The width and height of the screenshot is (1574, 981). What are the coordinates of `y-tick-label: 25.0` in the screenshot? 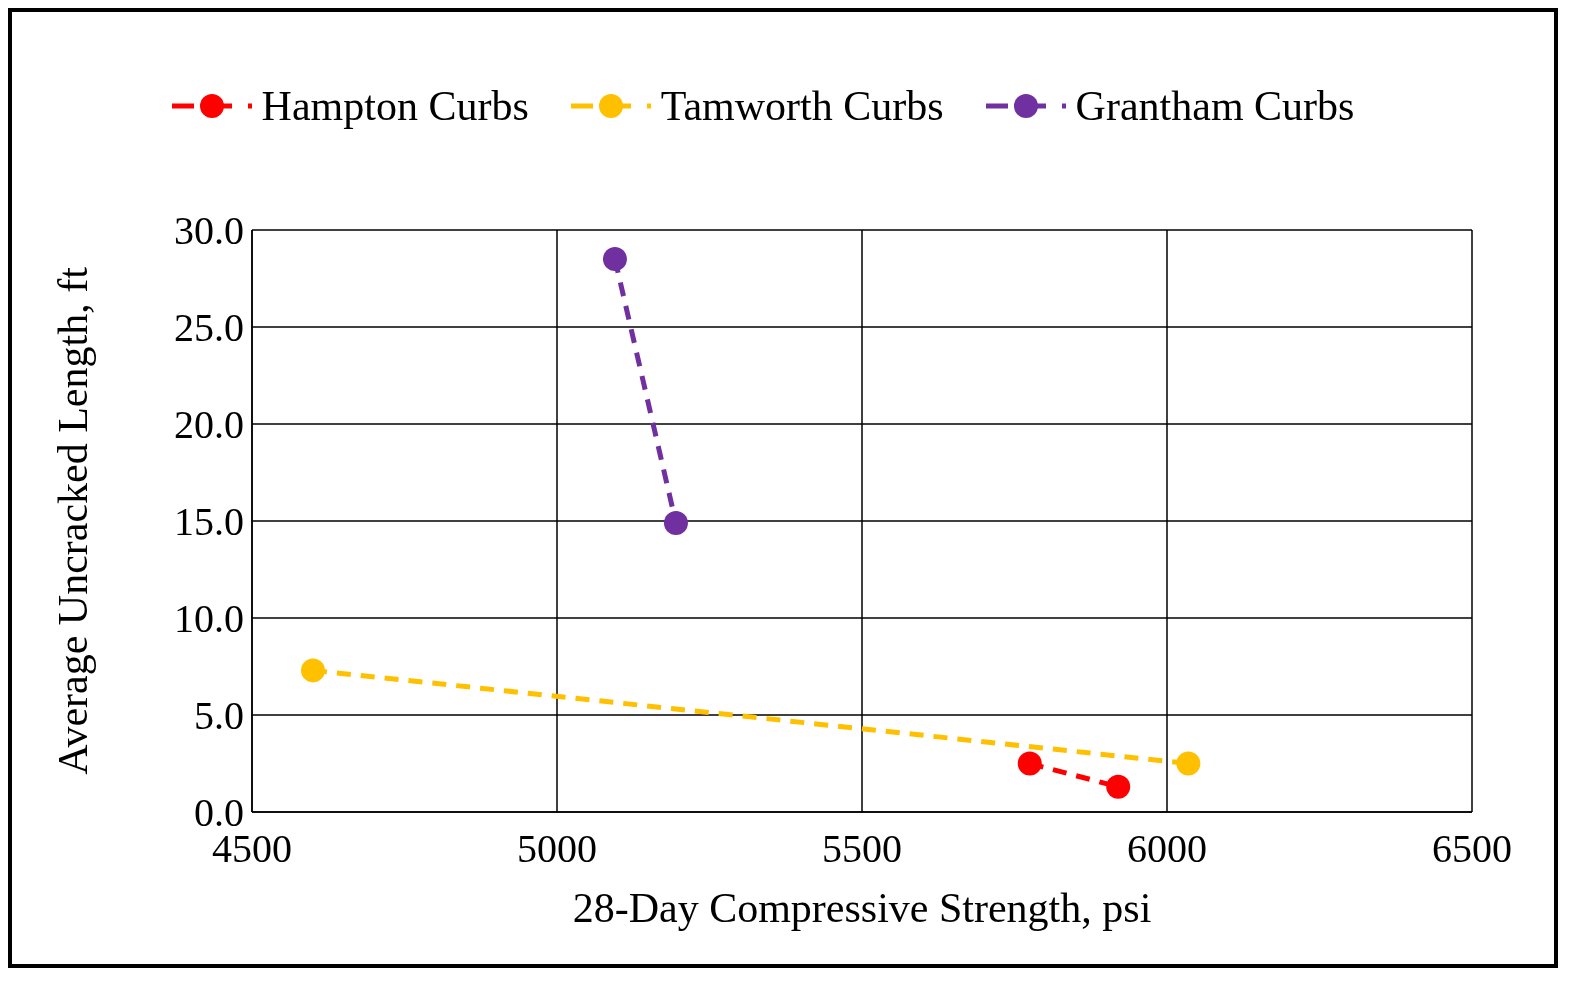 It's located at (209, 328).